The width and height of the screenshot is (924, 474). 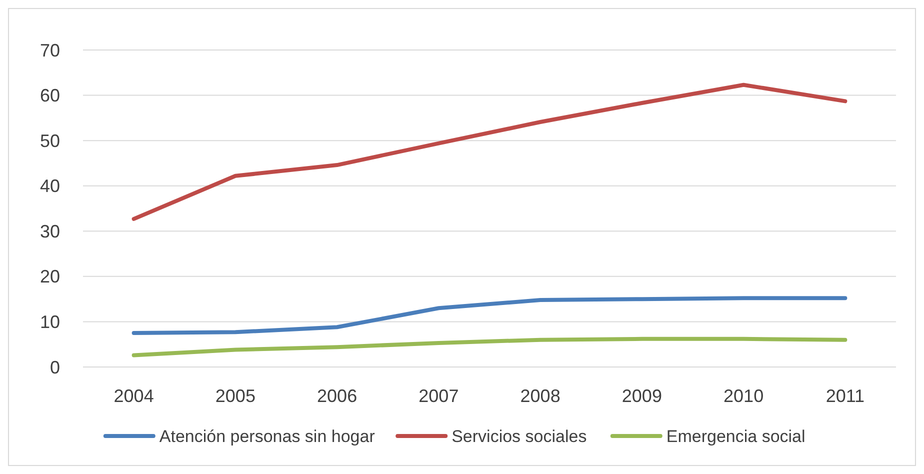 I want to click on y-tick-label: 40, so click(x=50, y=186).